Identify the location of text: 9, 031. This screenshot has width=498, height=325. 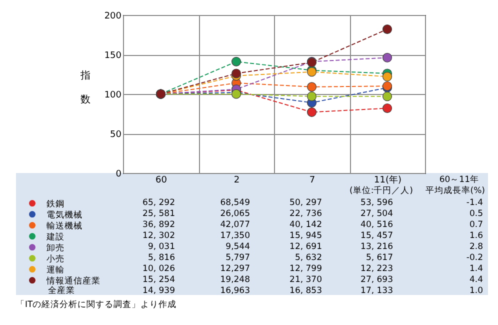
(161, 247).